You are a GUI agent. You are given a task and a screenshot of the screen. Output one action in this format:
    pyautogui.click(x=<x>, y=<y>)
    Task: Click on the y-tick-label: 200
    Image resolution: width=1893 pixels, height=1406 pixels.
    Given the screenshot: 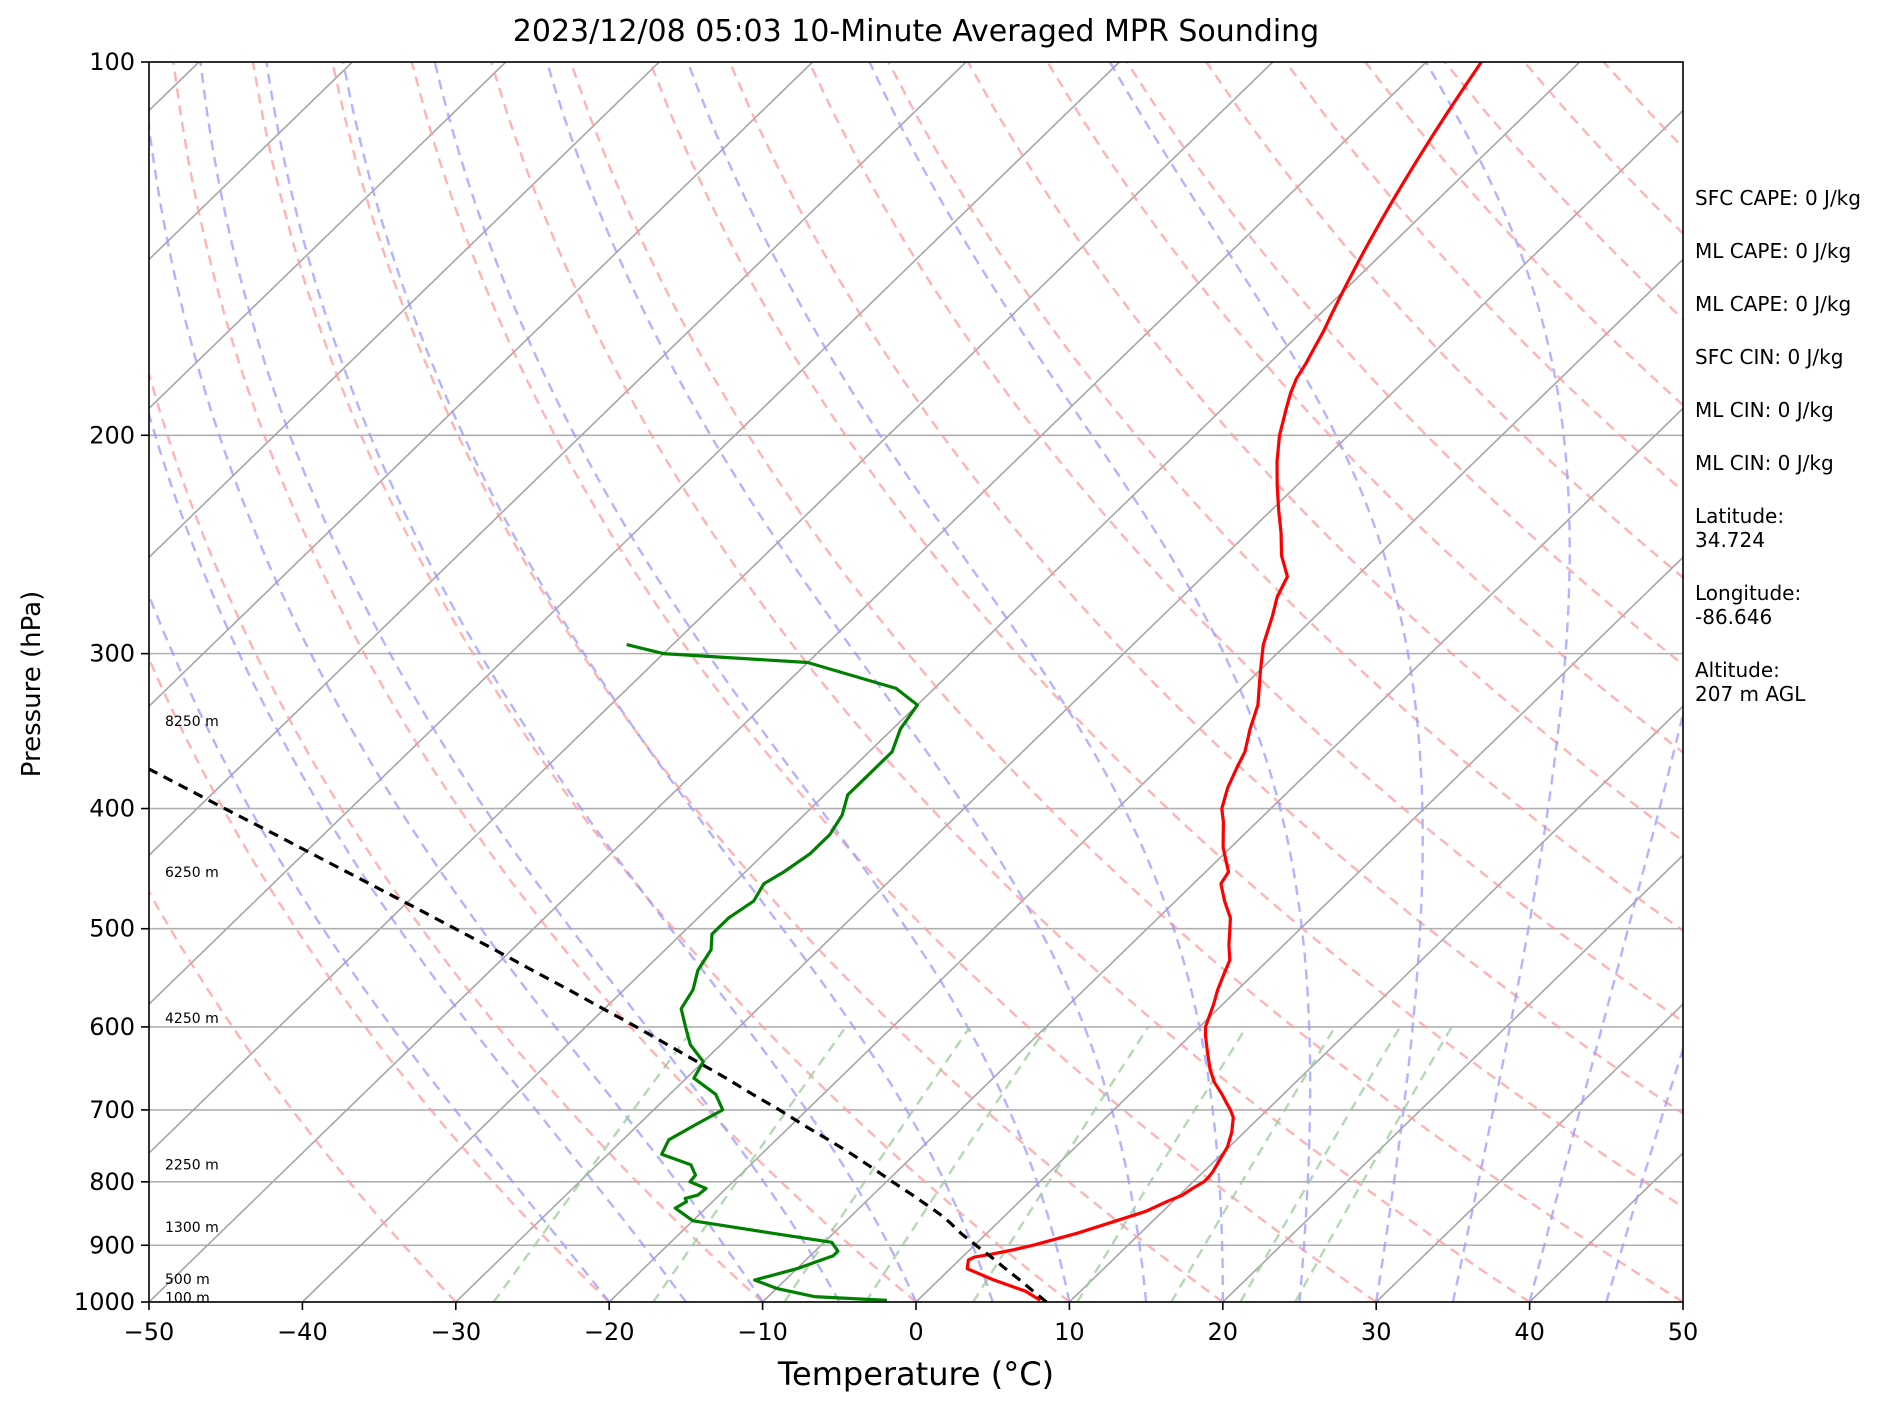 What is the action you would take?
    pyautogui.click(x=112, y=435)
    